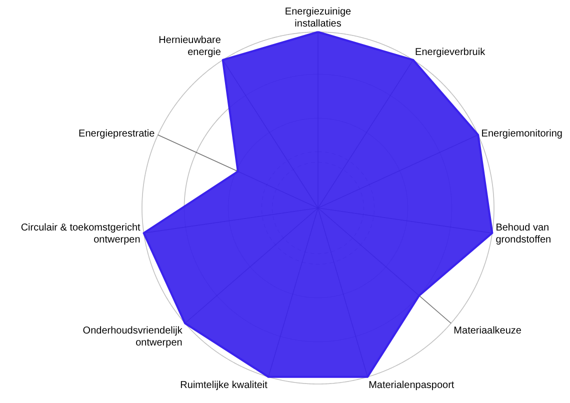 Image resolution: width=570 pixels, height=403 pixels. What do you see at coordinates (488, 331) in the screenshot?
I see `spoke-label: Materiaalkeuze` at bounding box center [488, 331].